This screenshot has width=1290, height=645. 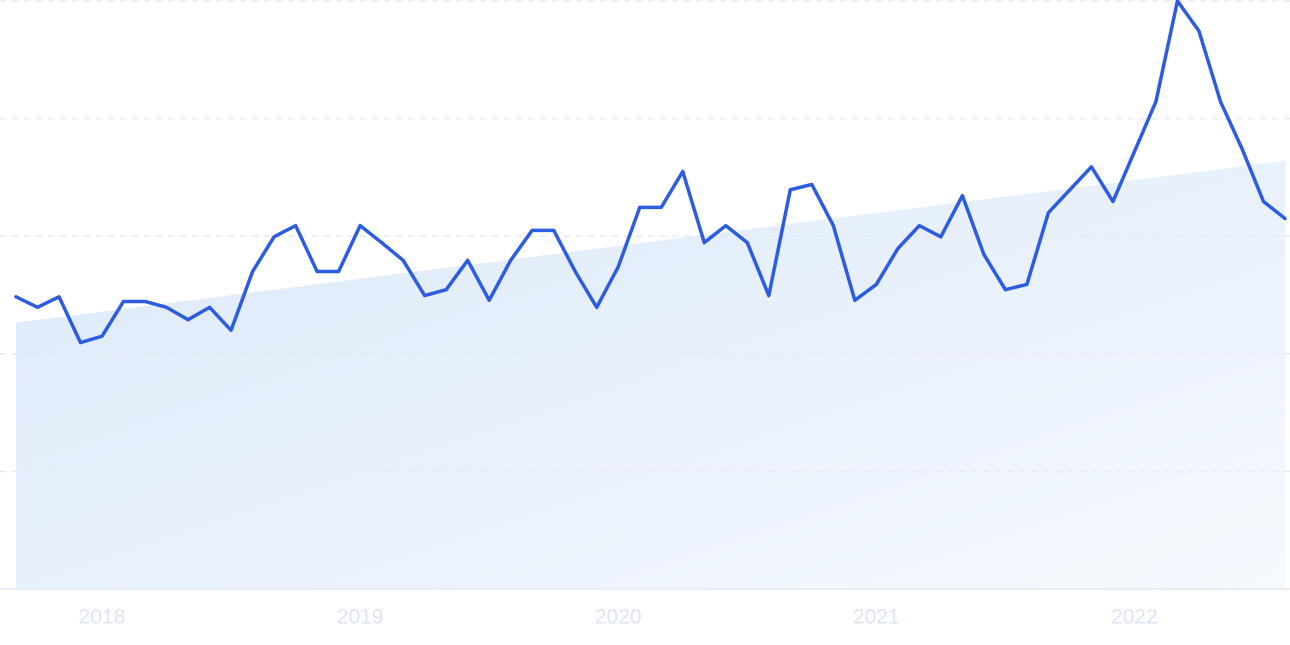 I want to click on x-tick-label: 2020, so click(x=618, y=617).